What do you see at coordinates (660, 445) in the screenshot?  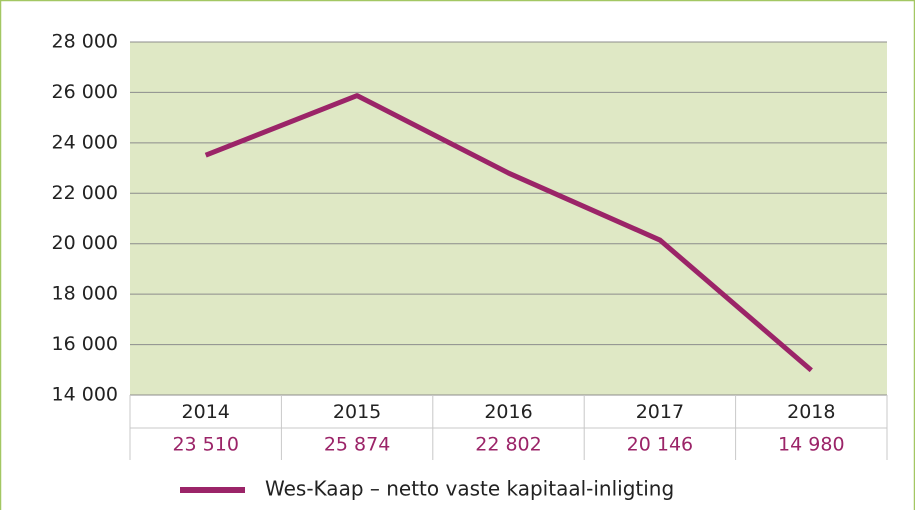 I see `value-label: 20 146` at bounding box center [660, 445].